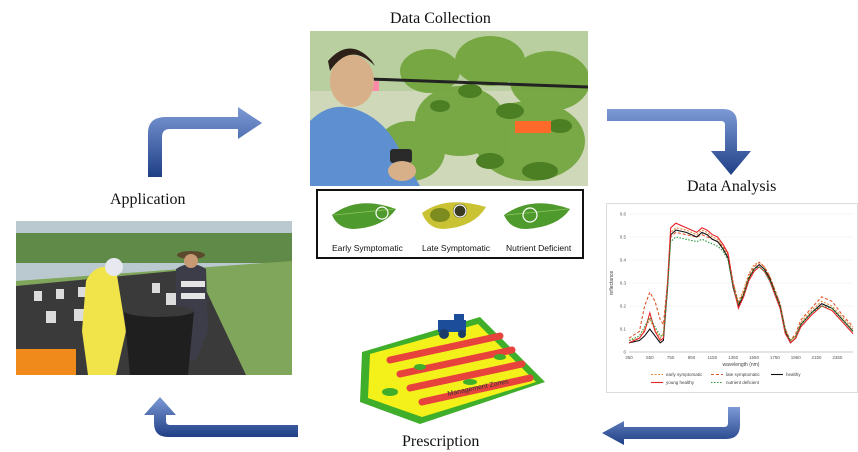  I want to click on x-tick-label: 1150, so click(713, 357).